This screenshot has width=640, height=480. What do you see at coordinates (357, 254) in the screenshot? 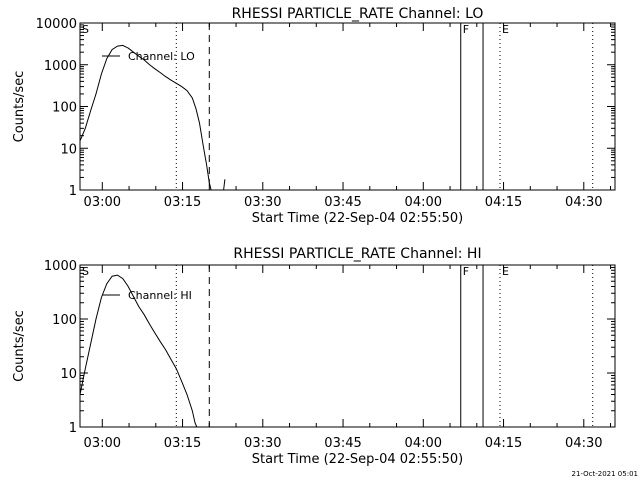
I see `chart-title: RHESSI PARTICLE_RATE Channel: HI` at bounding box center [357, 254].